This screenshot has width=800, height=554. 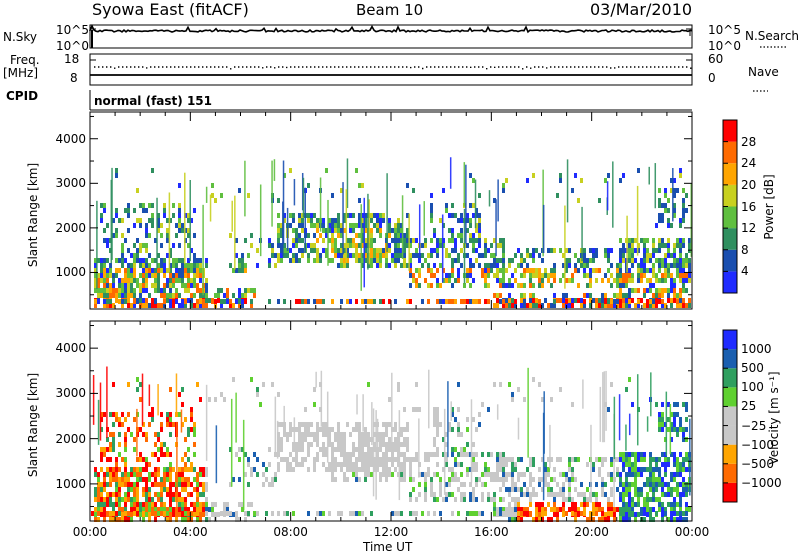 What do you see at coordinates (70, 438) in the screenshot?
I see `velocity-ytick-label: 2000` at bounding box center [70, 438].